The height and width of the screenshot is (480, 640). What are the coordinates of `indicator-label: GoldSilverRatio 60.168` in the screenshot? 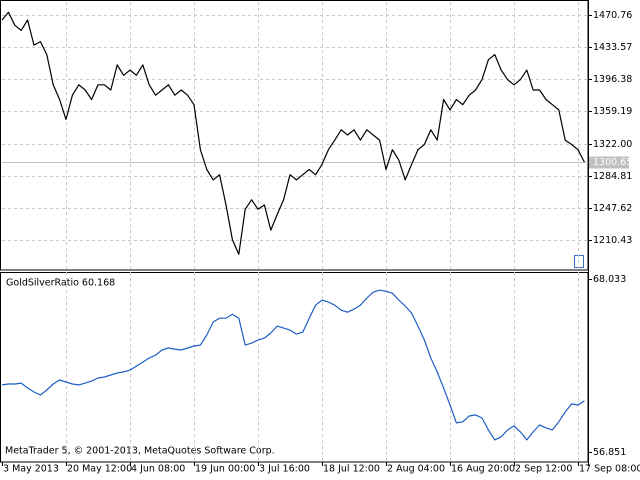 It's located at (60, 283).